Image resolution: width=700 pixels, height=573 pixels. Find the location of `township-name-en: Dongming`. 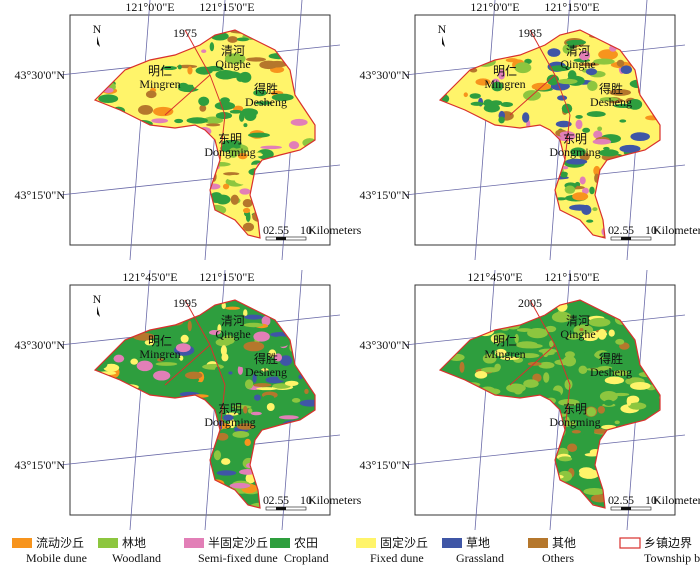

township-name-en: Dongming is located at coordinates (229, 422).